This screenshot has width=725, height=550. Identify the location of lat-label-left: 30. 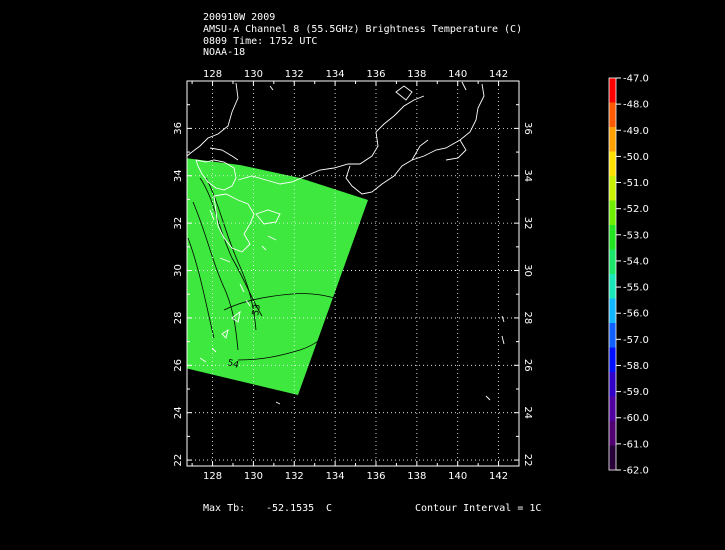
(178, 270).